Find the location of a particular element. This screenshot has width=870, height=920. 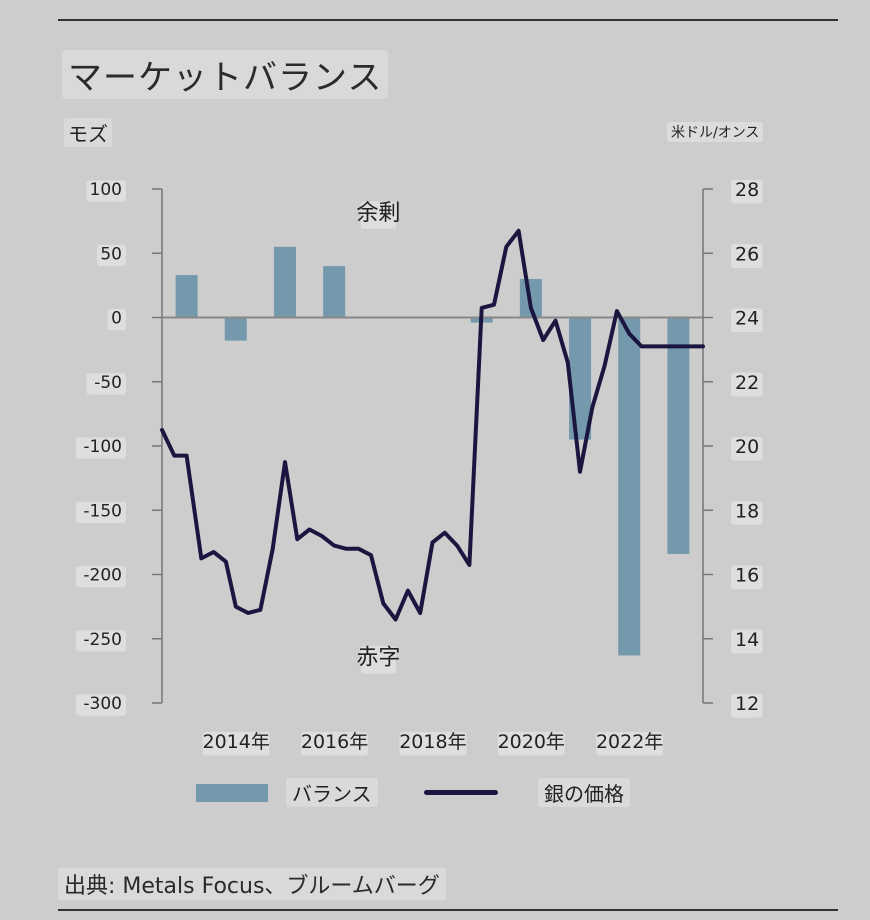

legend-bar-swatch is located at coordinates (232, 792).